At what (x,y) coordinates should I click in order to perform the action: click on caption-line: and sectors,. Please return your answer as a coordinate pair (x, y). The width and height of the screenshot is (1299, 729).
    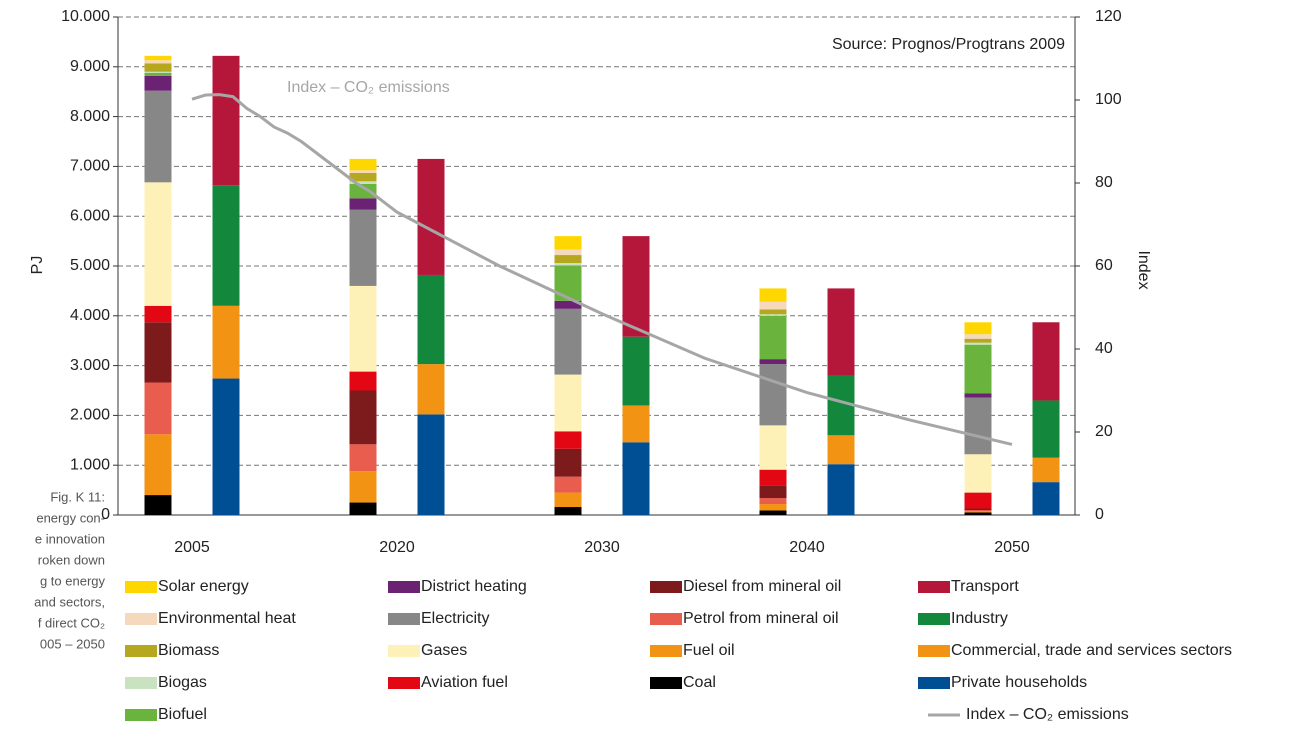
    Looking at the image, I should click on (69, 601).